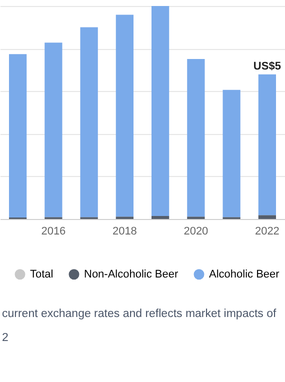 Image resolution: width=285 pixels, height=382 pixels. Describe the element at coordinates (131, 274) in the screenshot. I see `legend-label: Non-Alcoholic Beer` at that location.